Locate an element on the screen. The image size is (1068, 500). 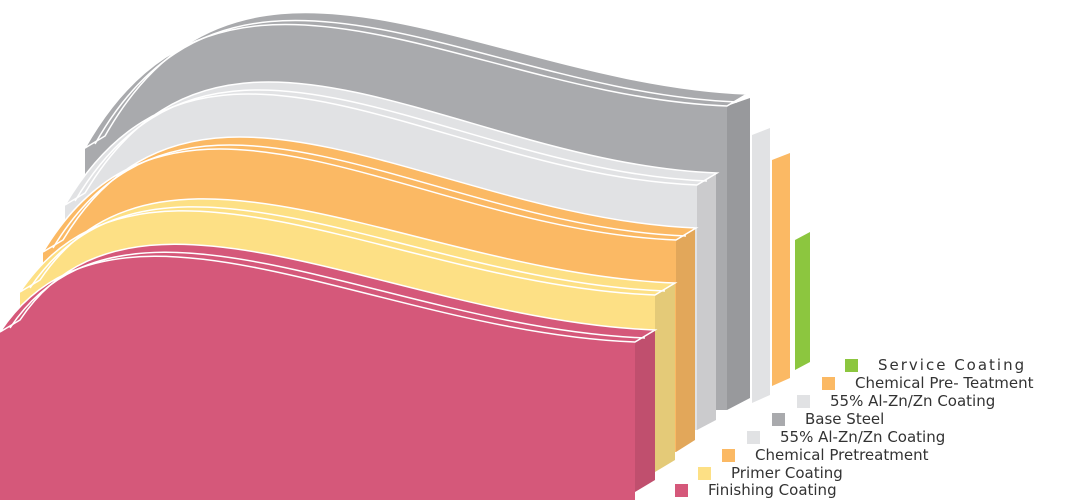
legend-item-pretreat_back: Chemical Pre- Teatment is located at coordinates (928, 383).